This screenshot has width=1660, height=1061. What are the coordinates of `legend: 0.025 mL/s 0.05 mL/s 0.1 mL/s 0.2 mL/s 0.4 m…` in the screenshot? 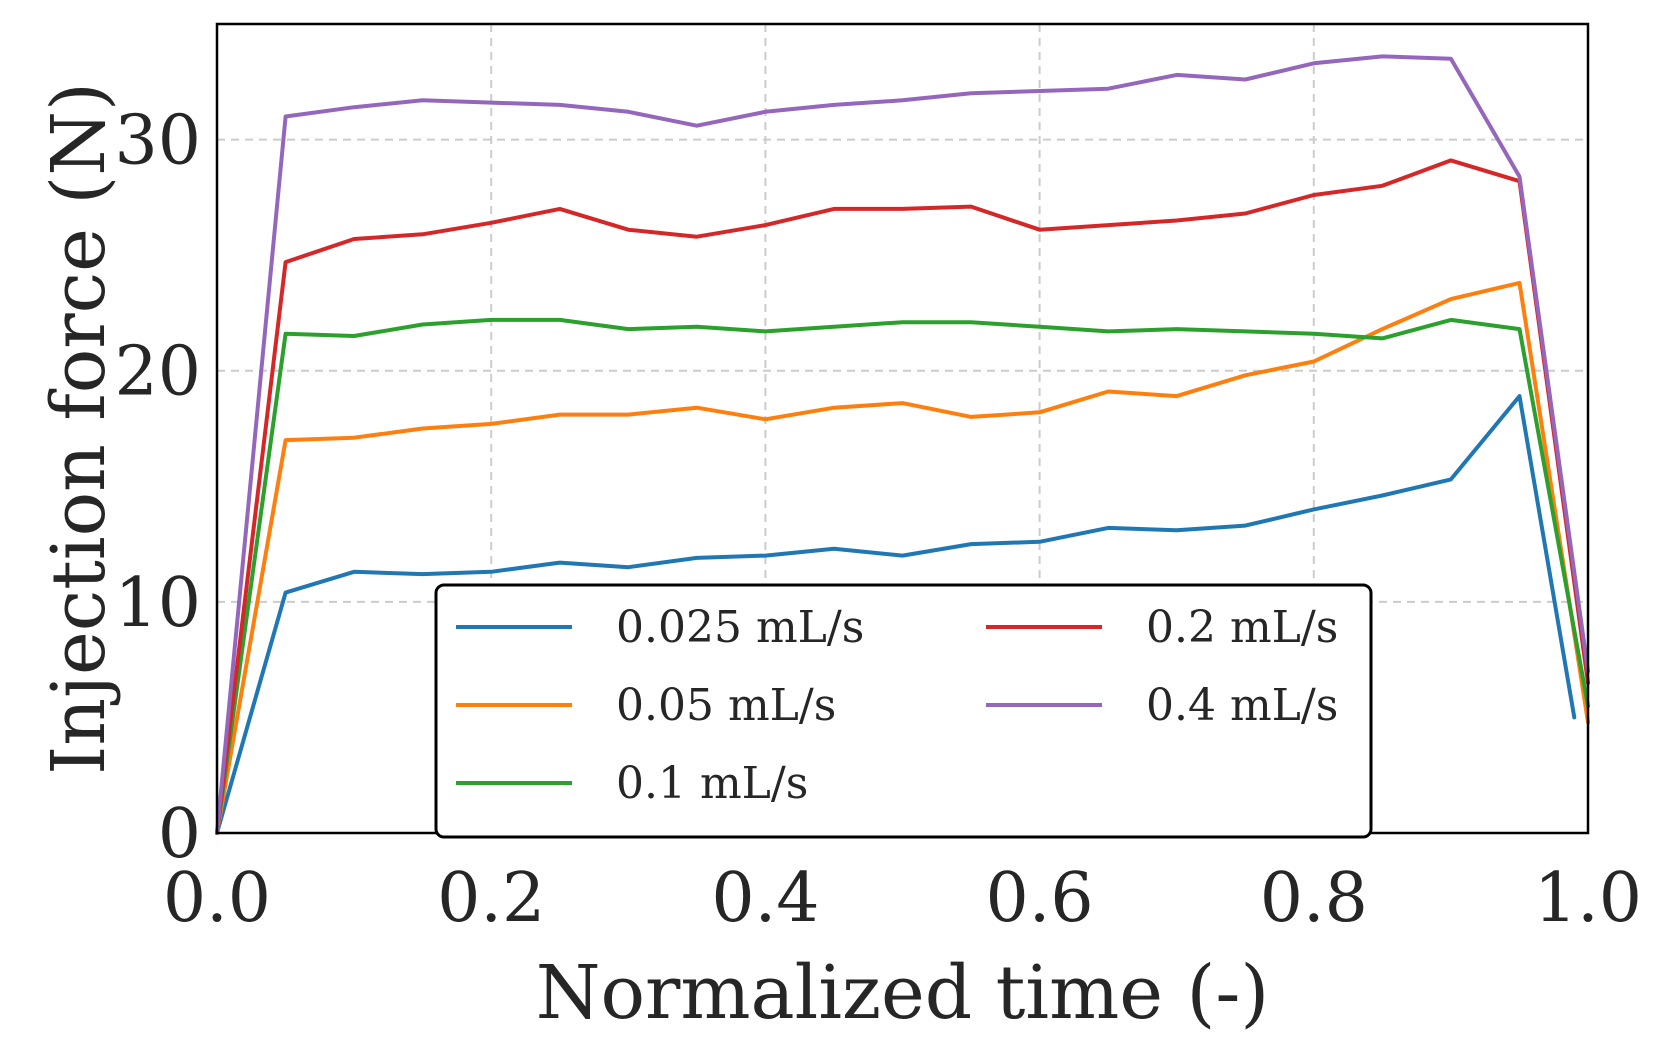 It's located at (903, 711).